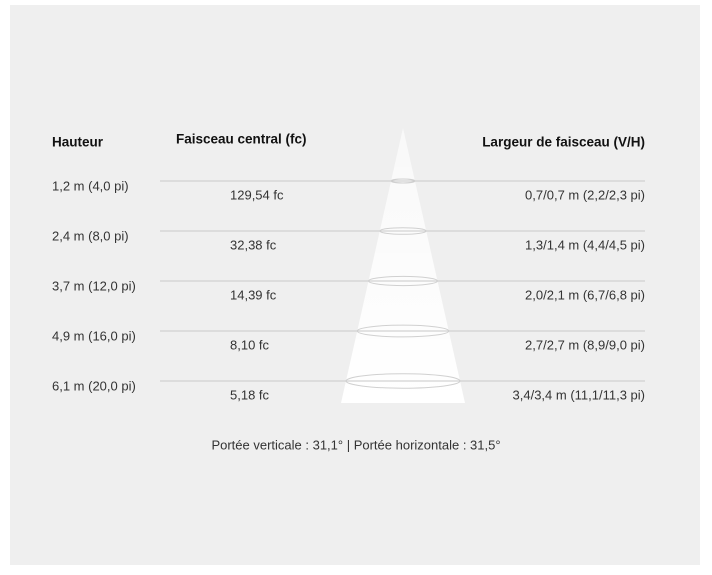 Image resolution: width=712 pixels, height=575 pixels. Describe the element at coordinates (94, 335) in the screenshot. I see `height-label: 4,9 m (16,0 pi)` at that location.